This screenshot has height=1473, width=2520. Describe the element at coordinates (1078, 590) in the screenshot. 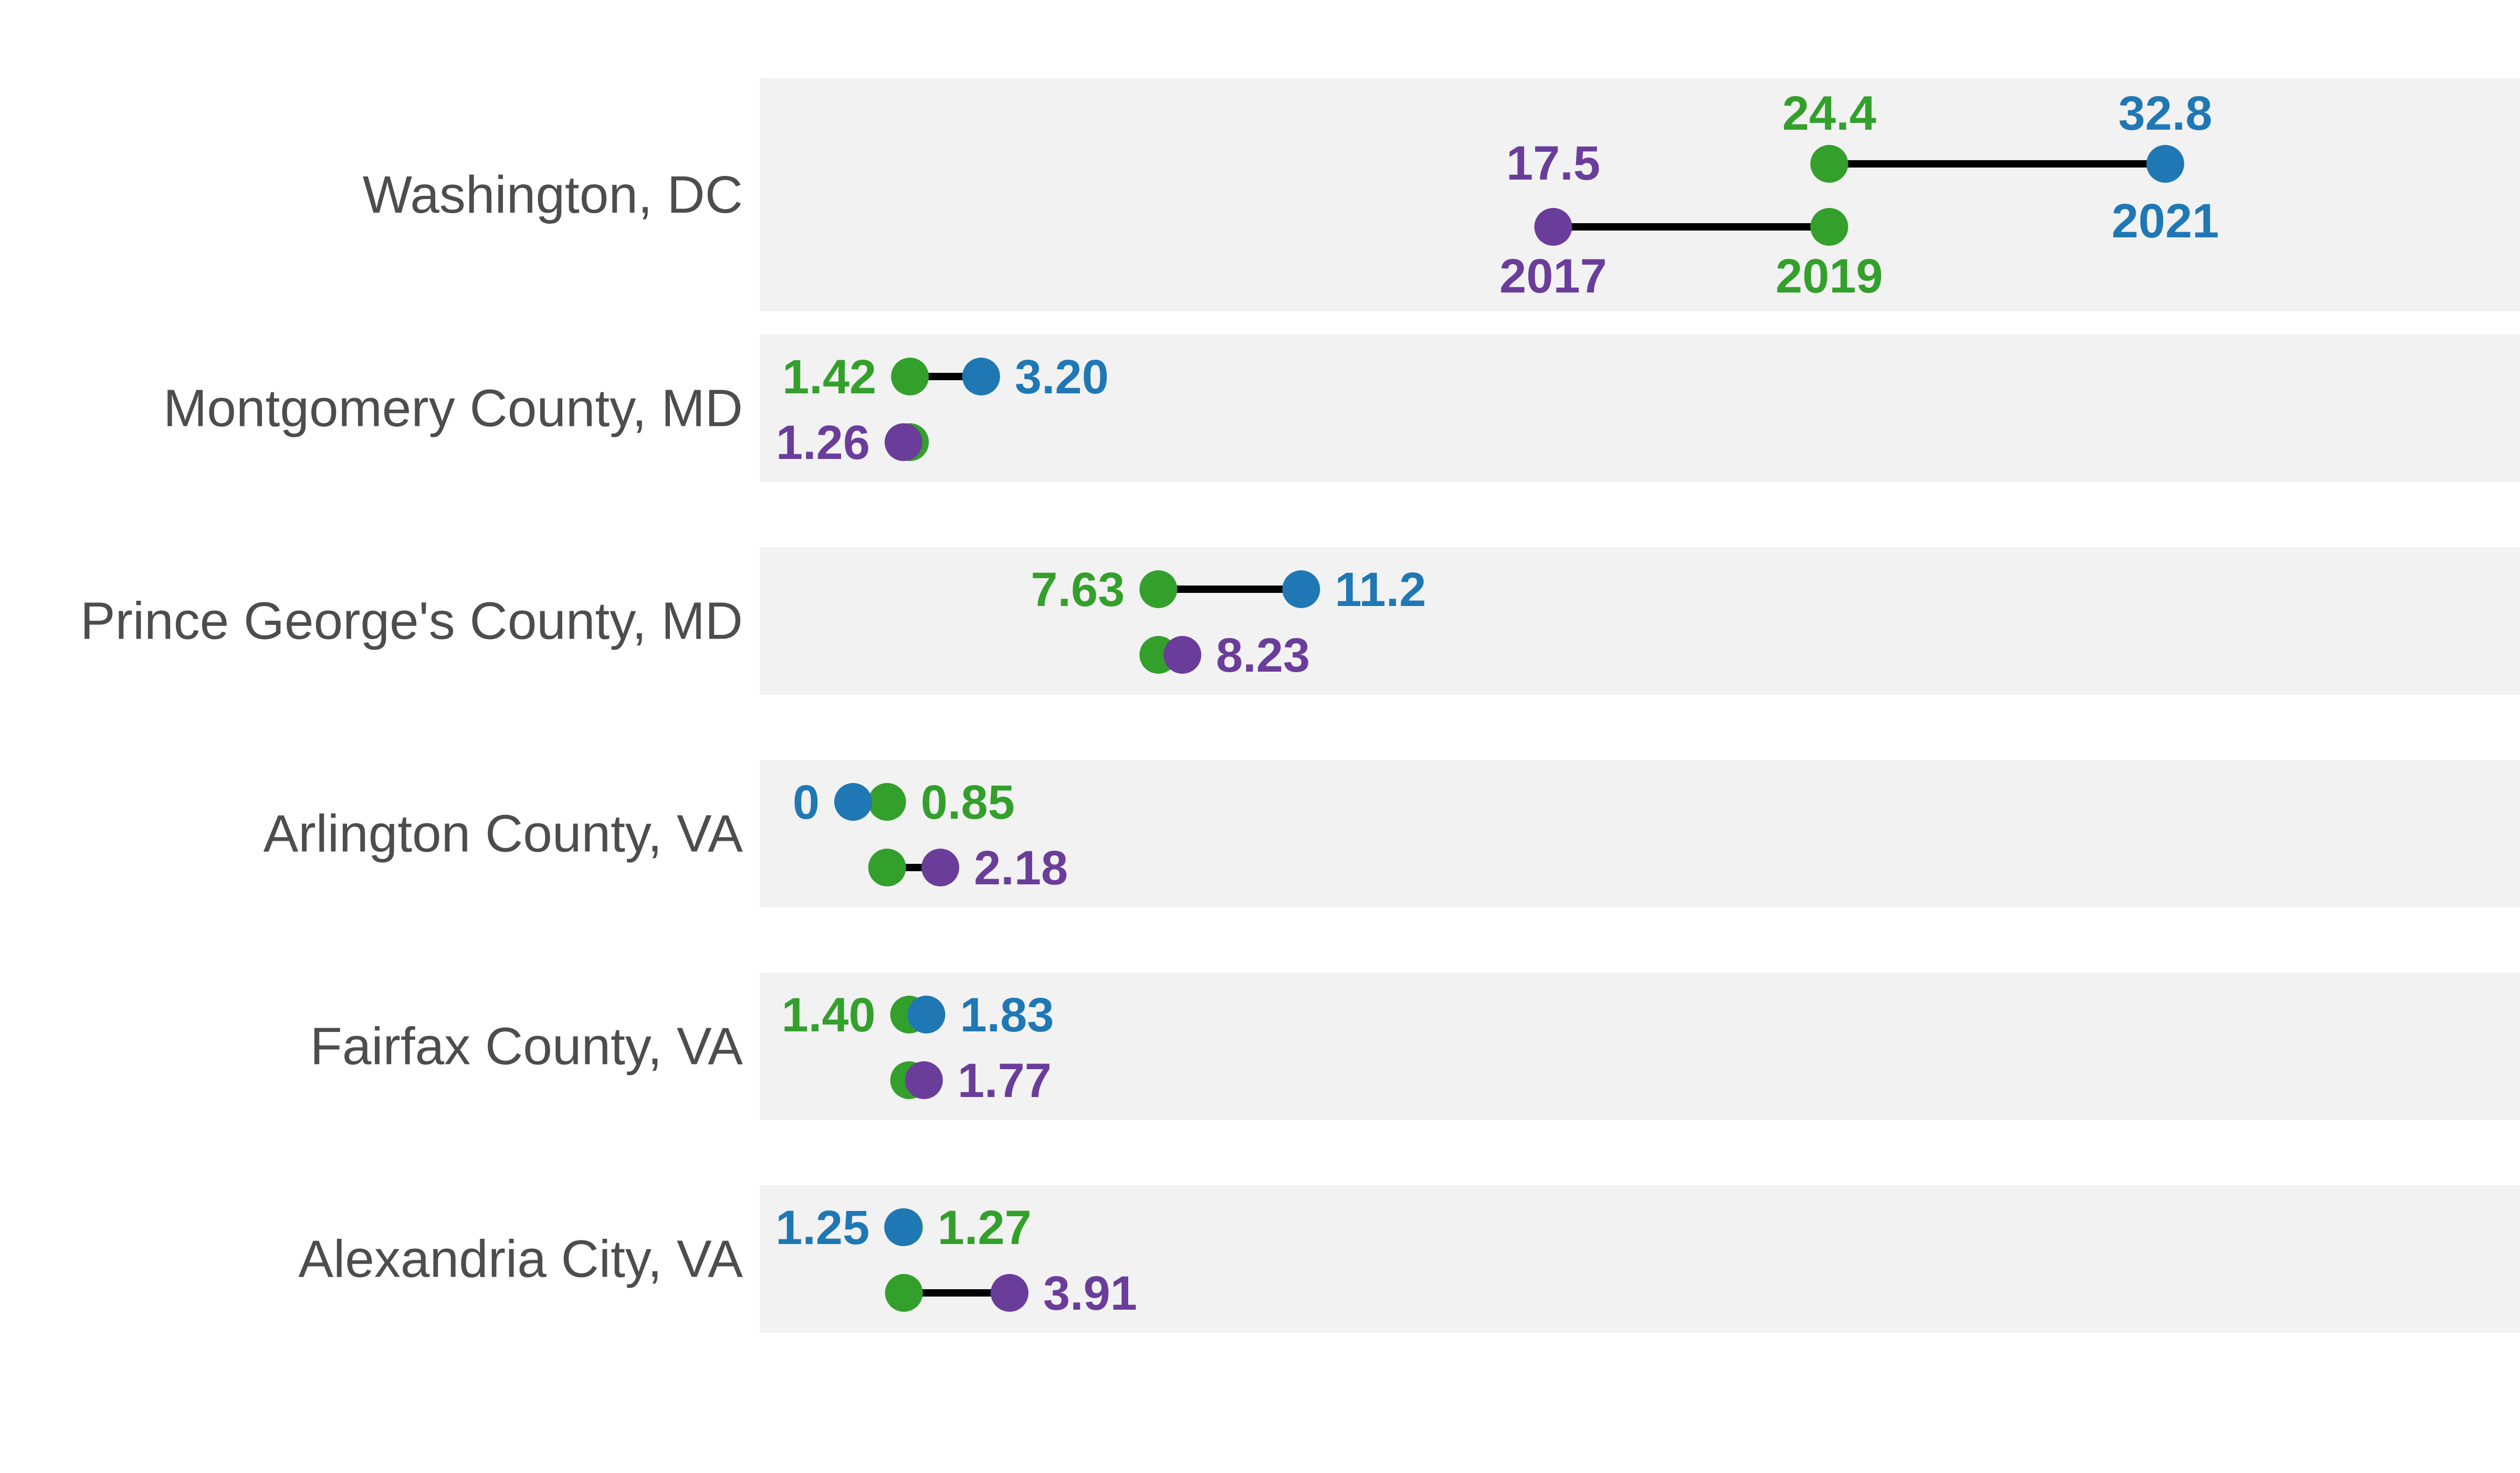

I see `value-label-2019: 7.63` at that location.